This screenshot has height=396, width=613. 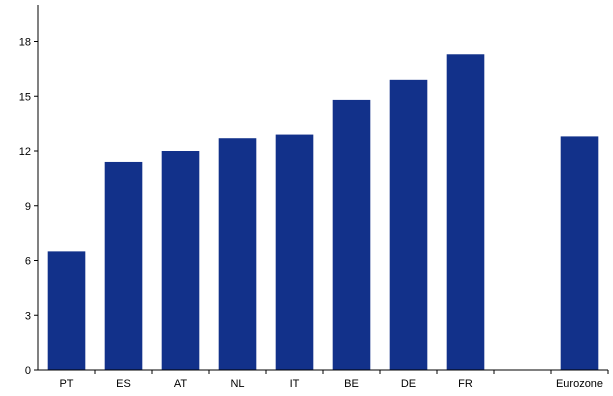 What do you see at coordinates (180, 260) in the screenshot?
I see `bar-at` at bounding box center [180, 260].